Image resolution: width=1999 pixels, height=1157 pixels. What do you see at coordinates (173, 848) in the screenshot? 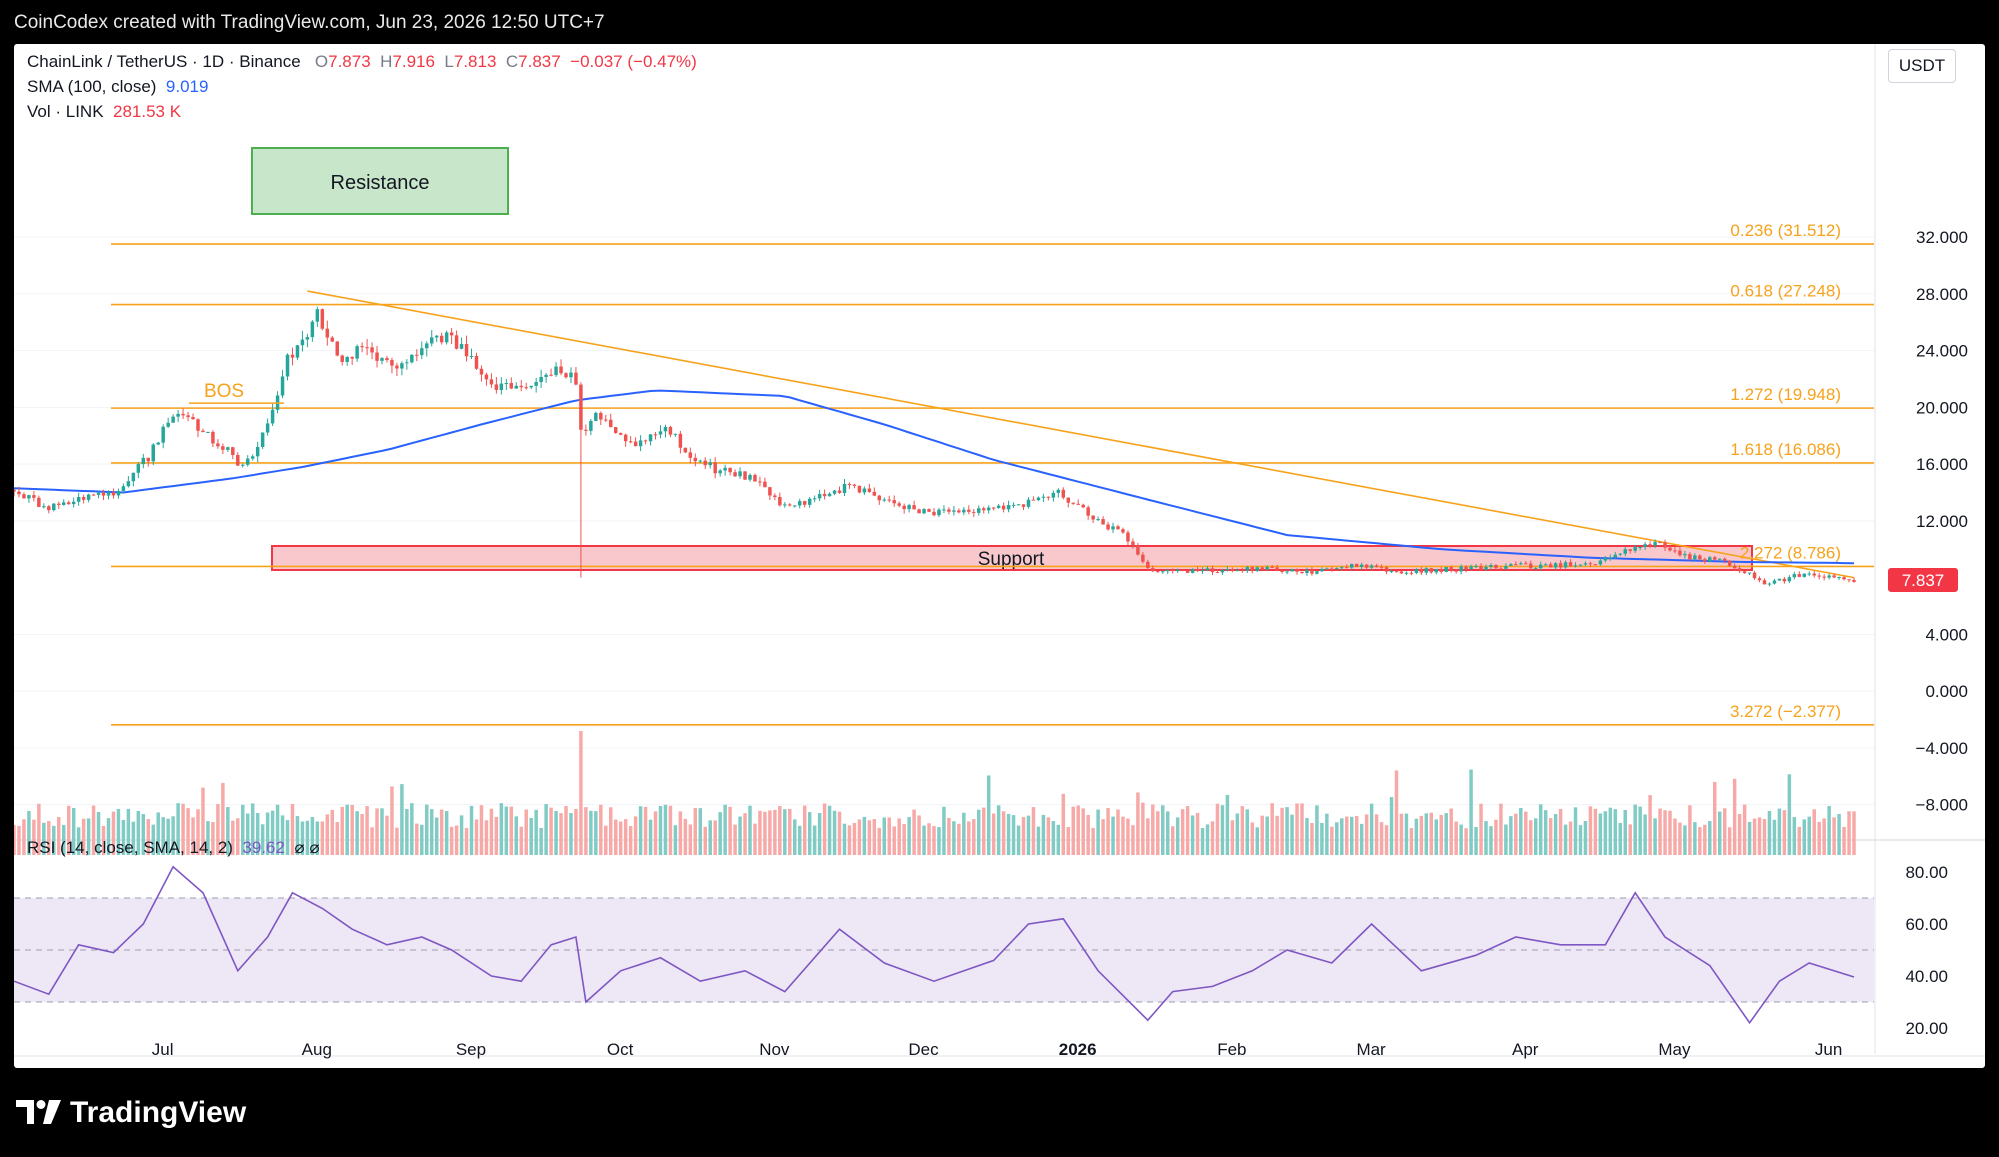
I see `legend-rsi-row: RSI (14, close, SMA, 14, 2) 39.62 ⌀ ⌀` at bounding box center [173, 848].